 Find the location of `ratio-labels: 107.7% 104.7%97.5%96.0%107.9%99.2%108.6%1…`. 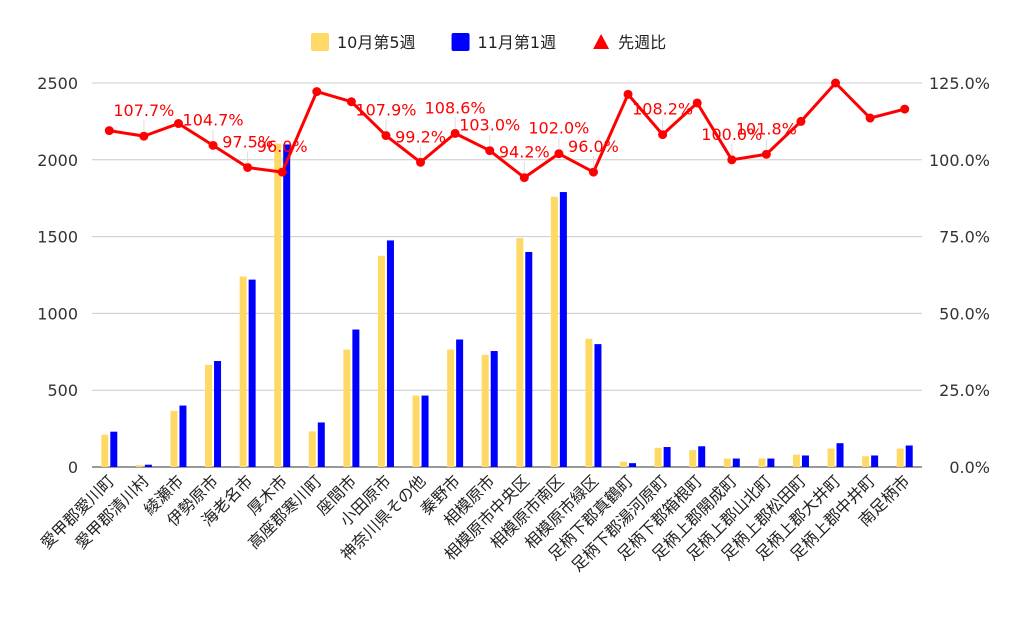

ratio-labels: 107.7% 104.7%97.5%96.0%107.9%99.2%108.6%1… is located at coordinates (455, 136).